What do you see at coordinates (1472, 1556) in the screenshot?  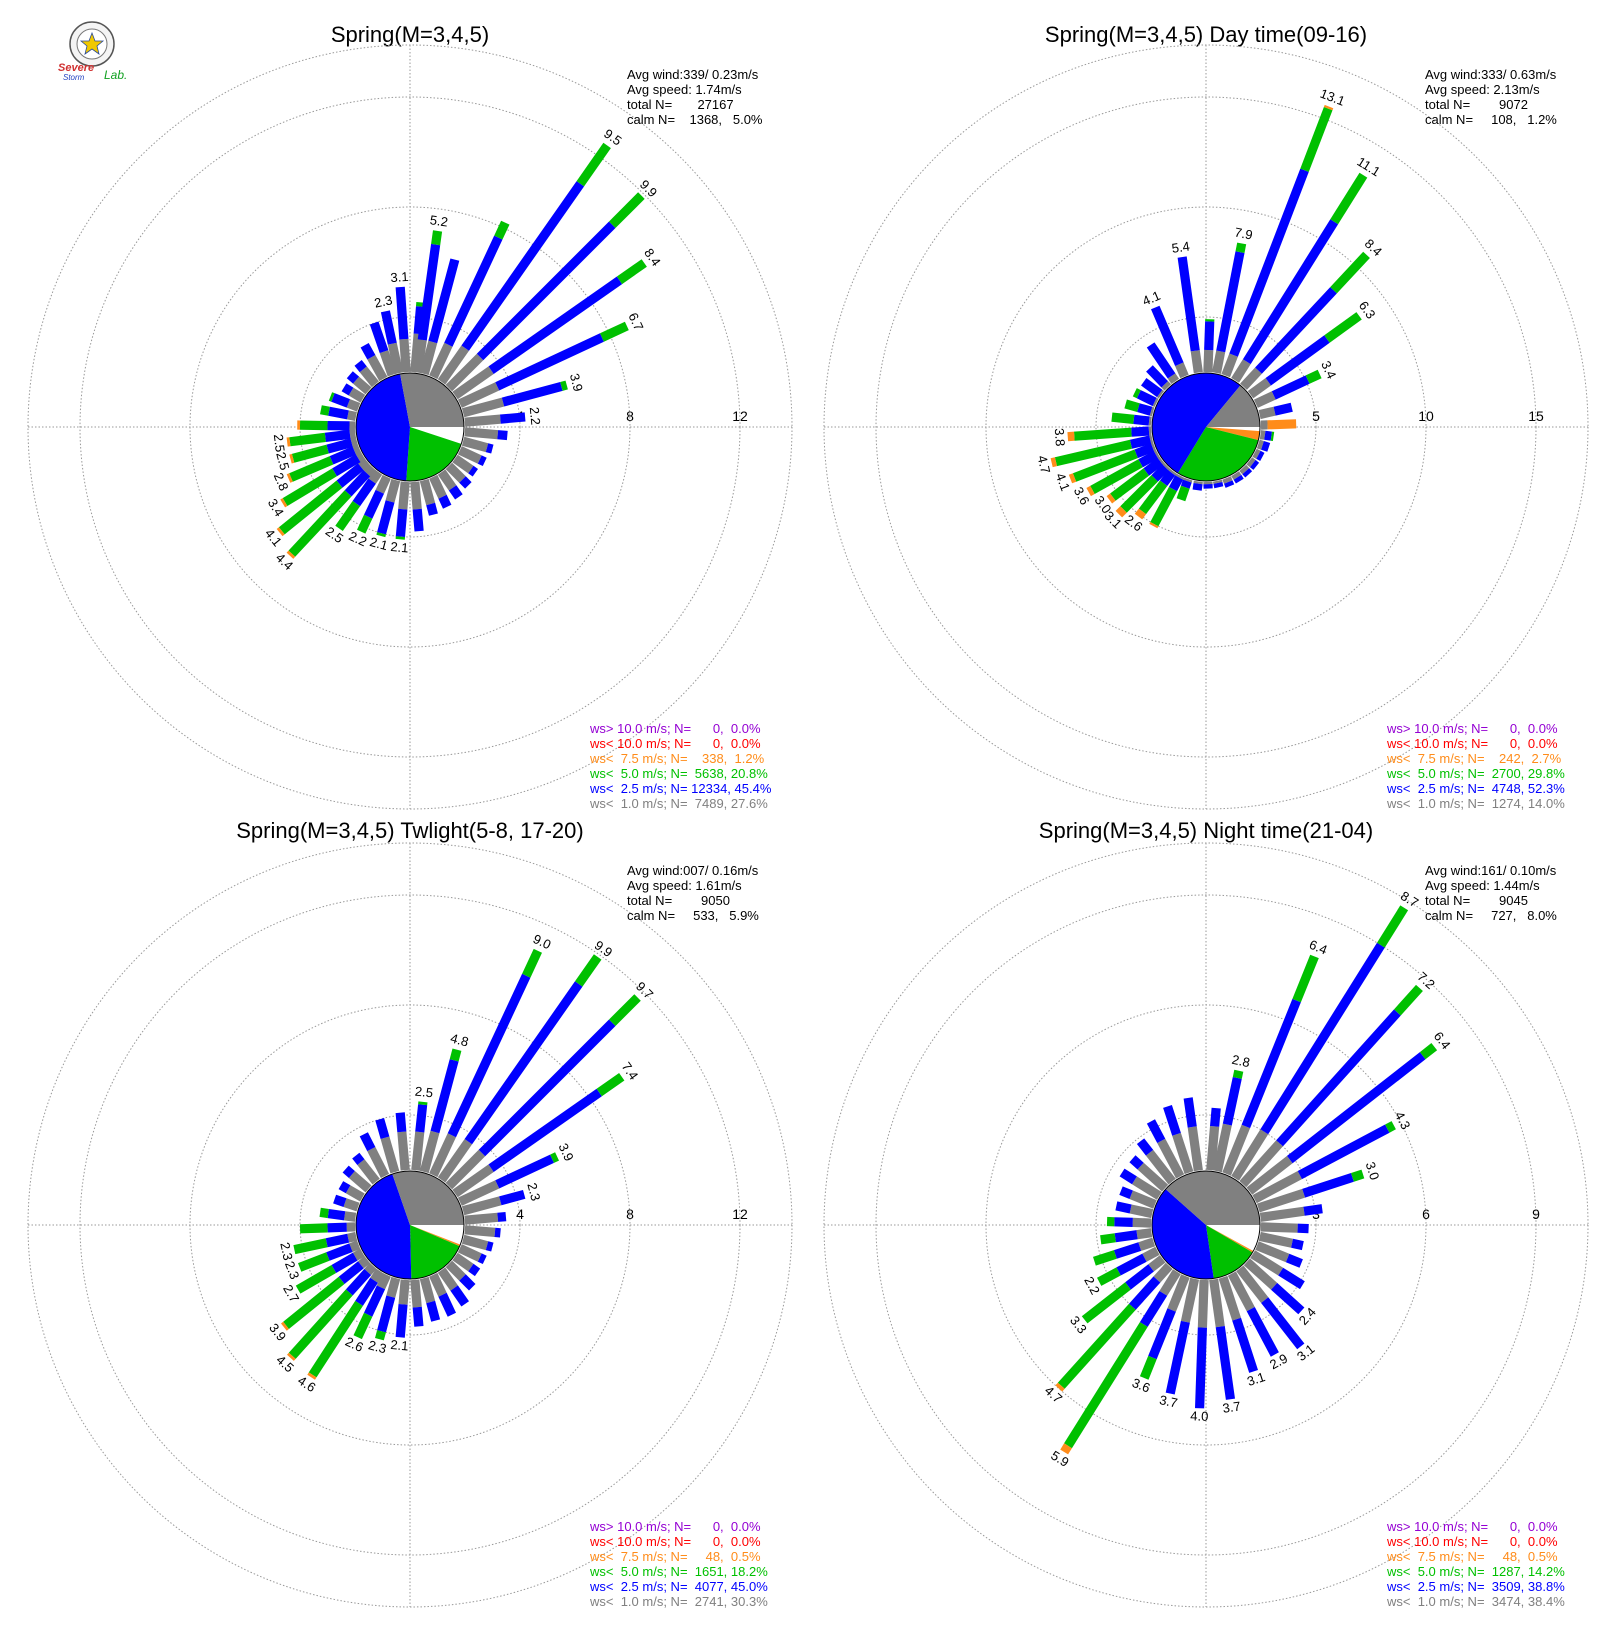 I see `legend-entry: ws< 7.5 m/s; N= 48, 0.5%` at bounding box center [1472, 1556].